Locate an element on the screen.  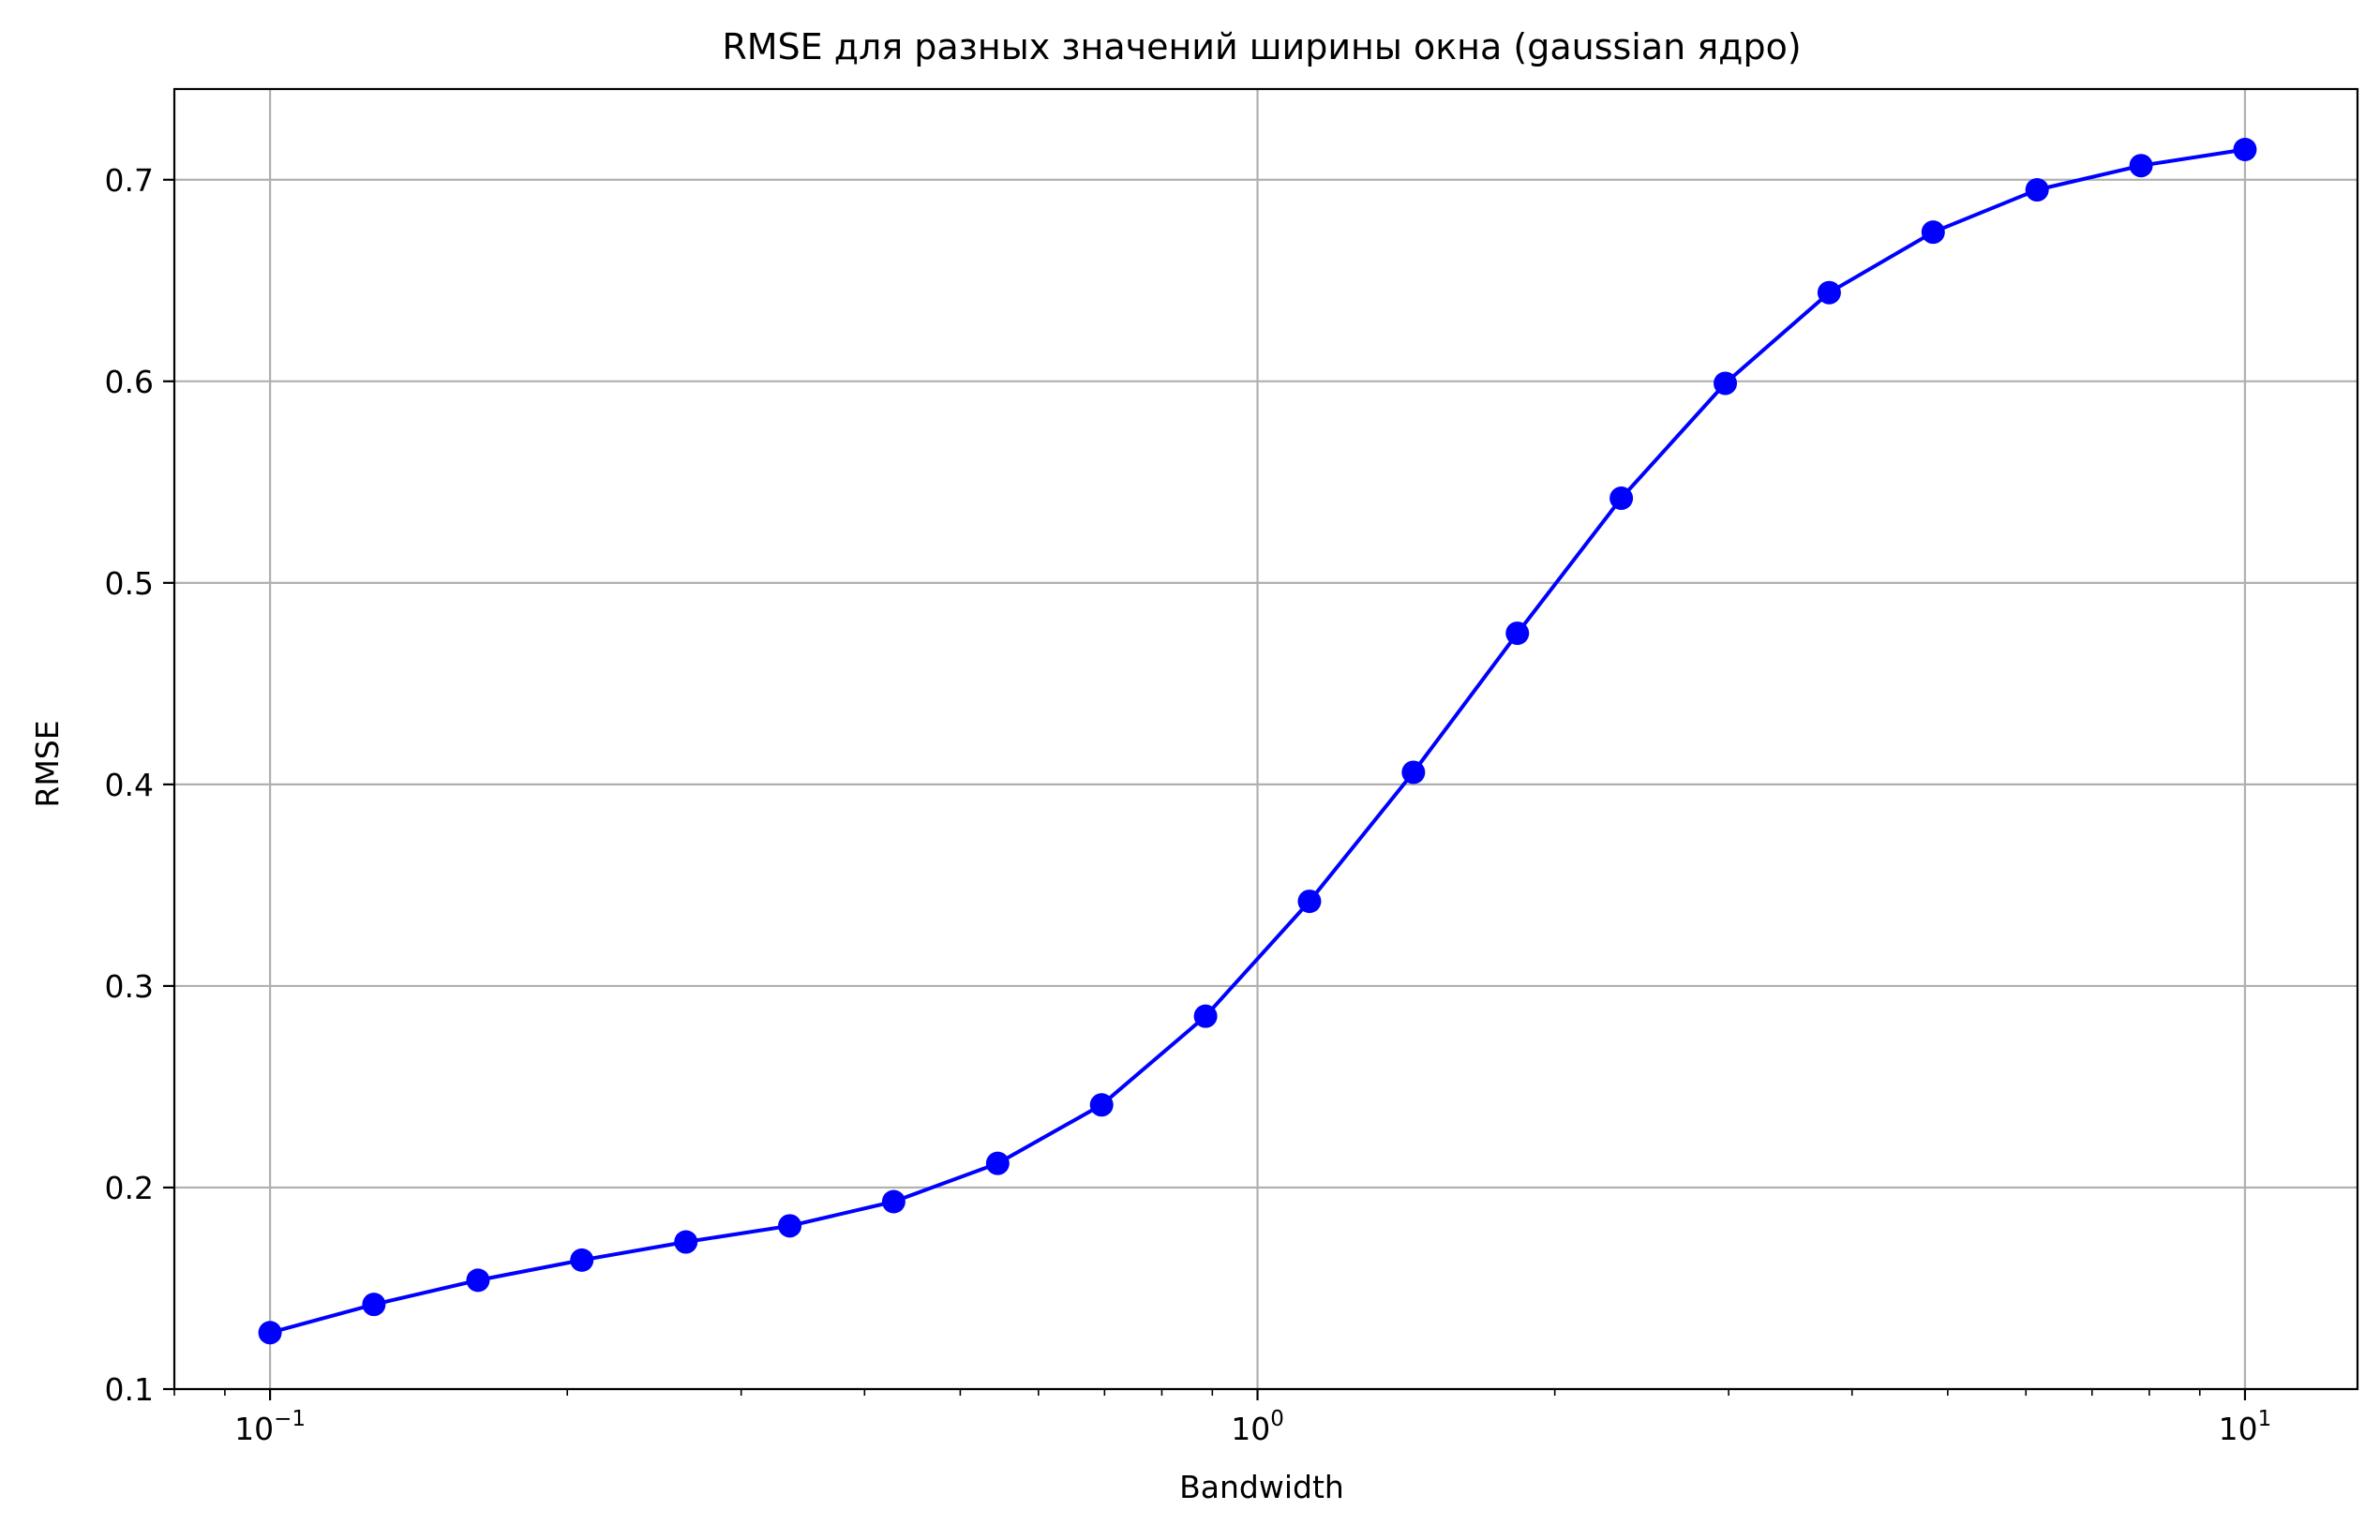
y-tick-label: 0.1 is located at coordinates (129, 1389).